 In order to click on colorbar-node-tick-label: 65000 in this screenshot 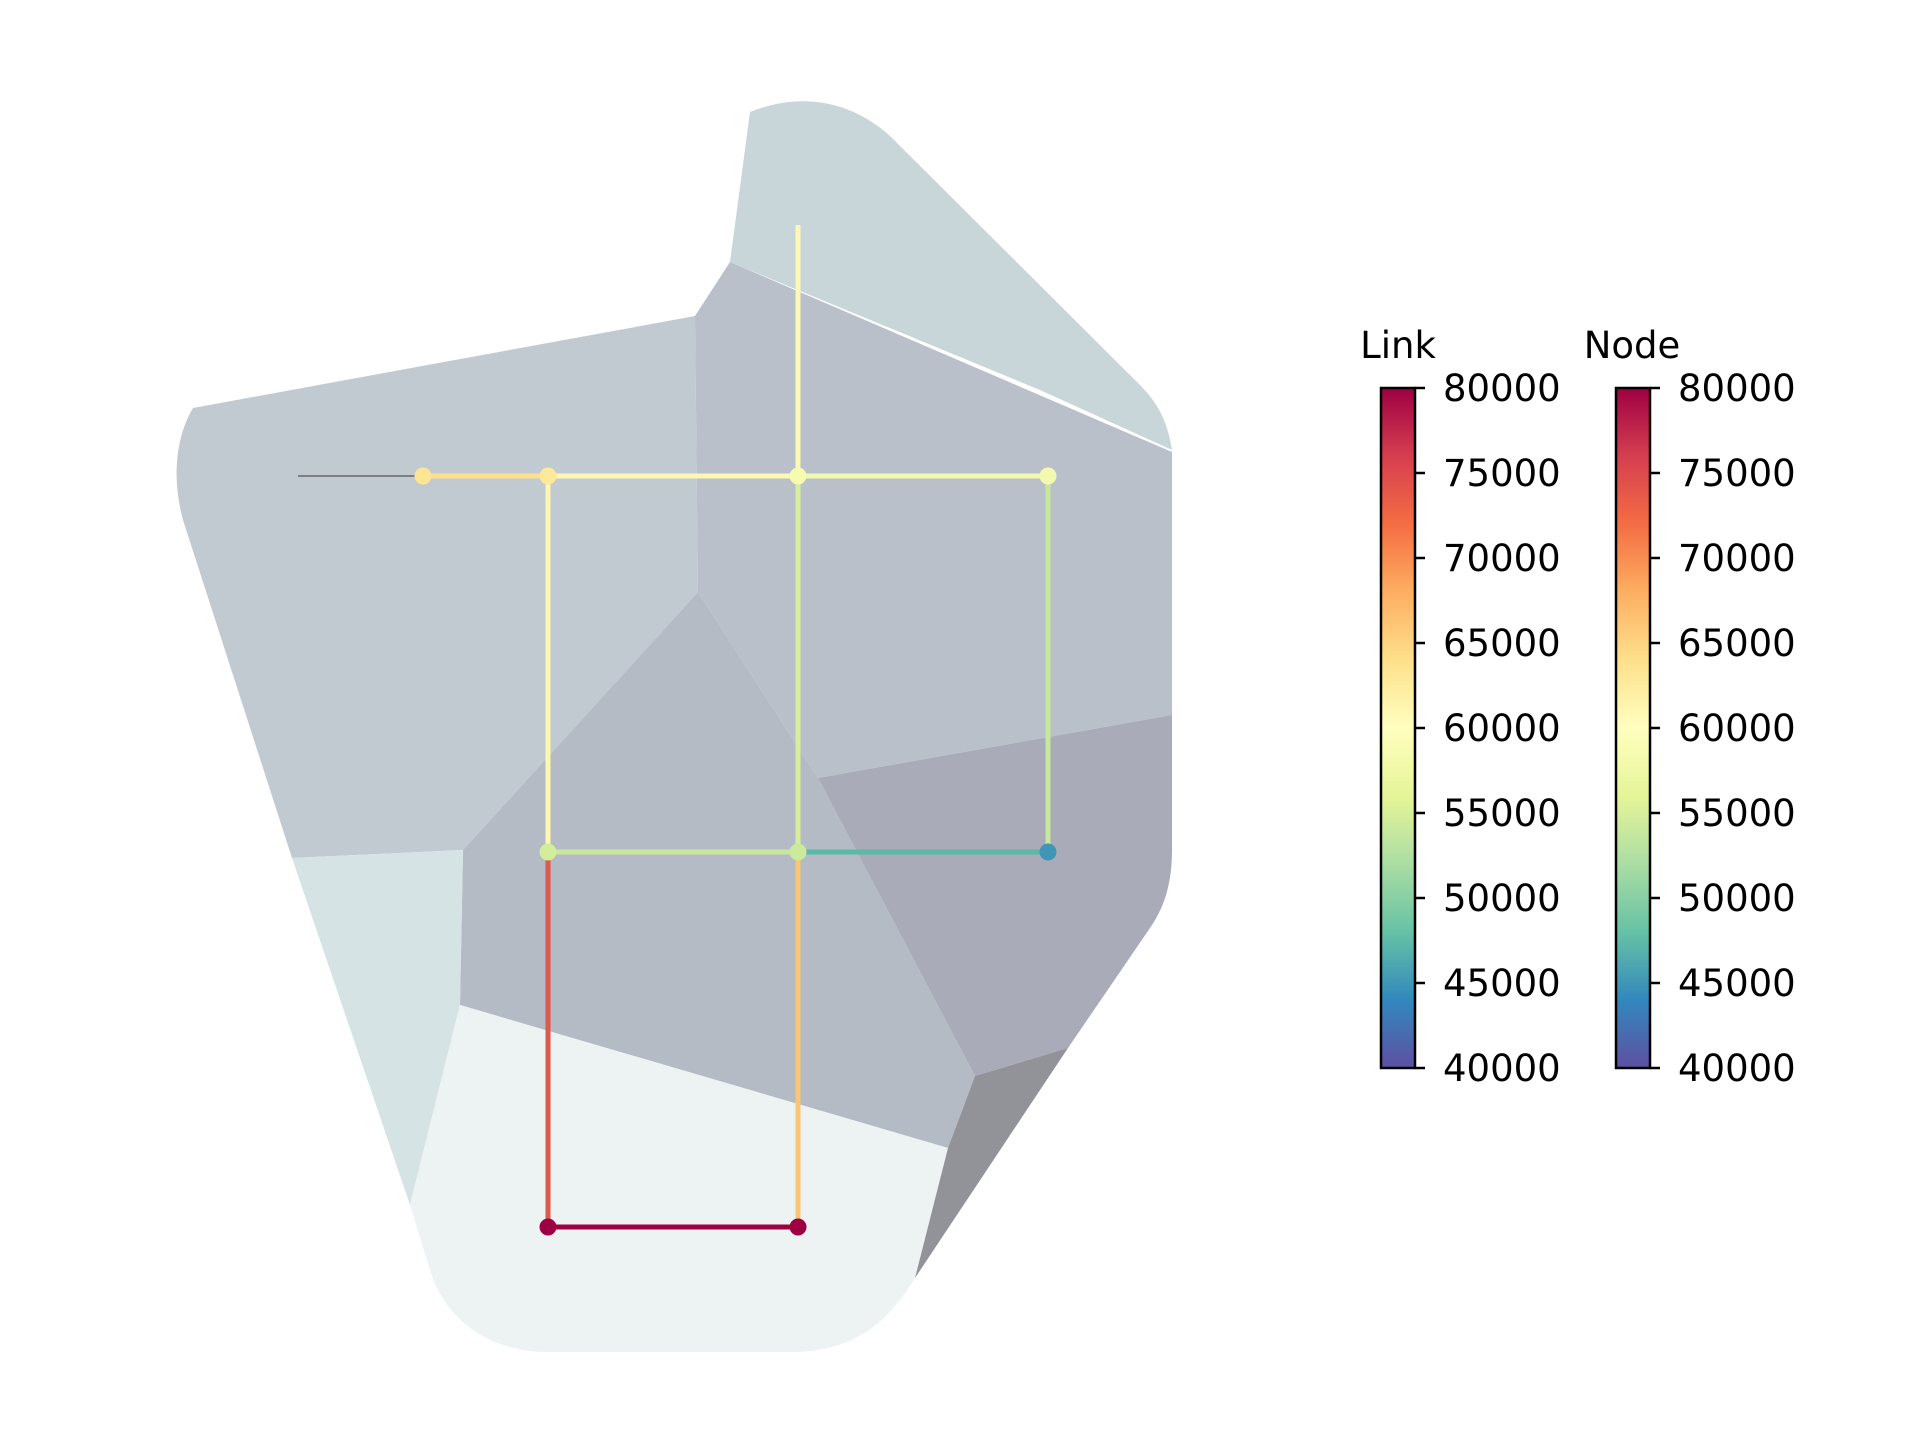, I will do `click(1737, 643)`.